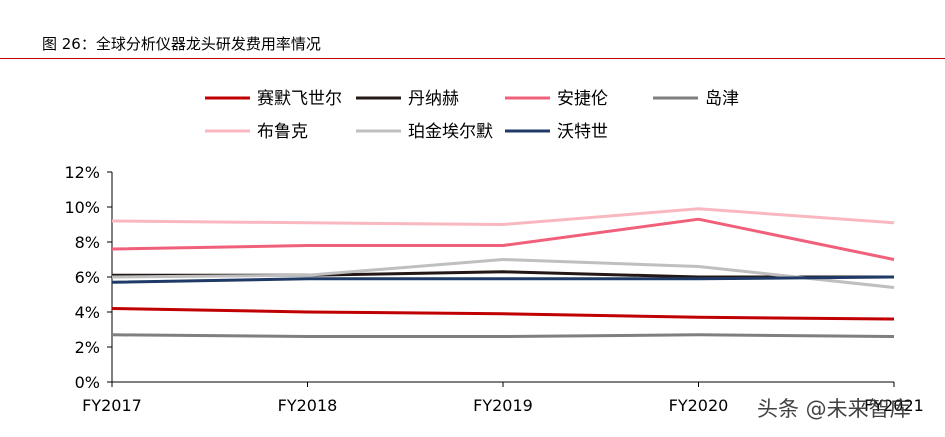  I want to click on y-tick-label: 8%, so click(87, 242).